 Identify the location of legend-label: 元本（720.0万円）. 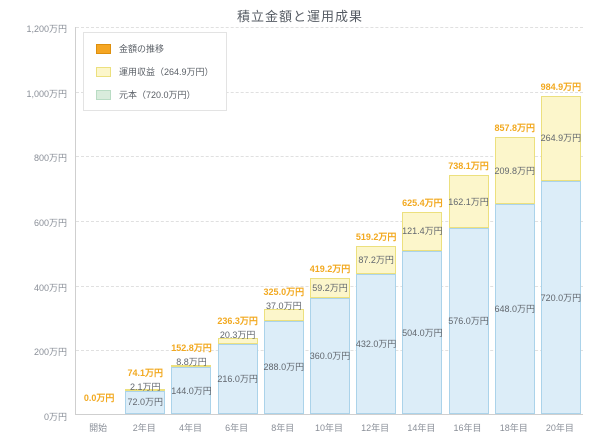
(157, 95).